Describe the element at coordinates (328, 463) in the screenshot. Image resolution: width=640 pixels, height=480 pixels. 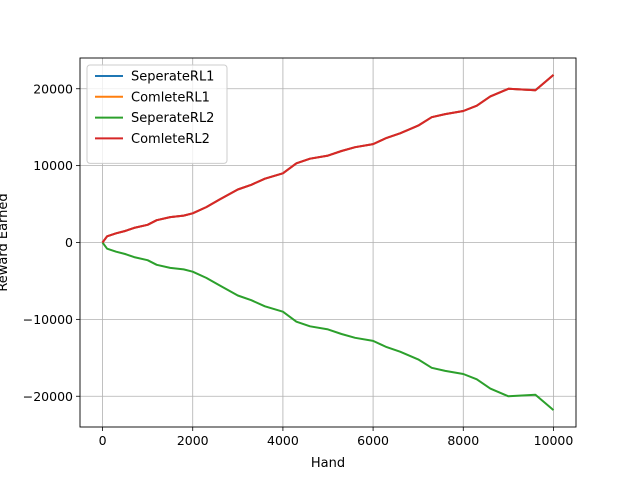
I see `x-axis-label: Hand` at that location.